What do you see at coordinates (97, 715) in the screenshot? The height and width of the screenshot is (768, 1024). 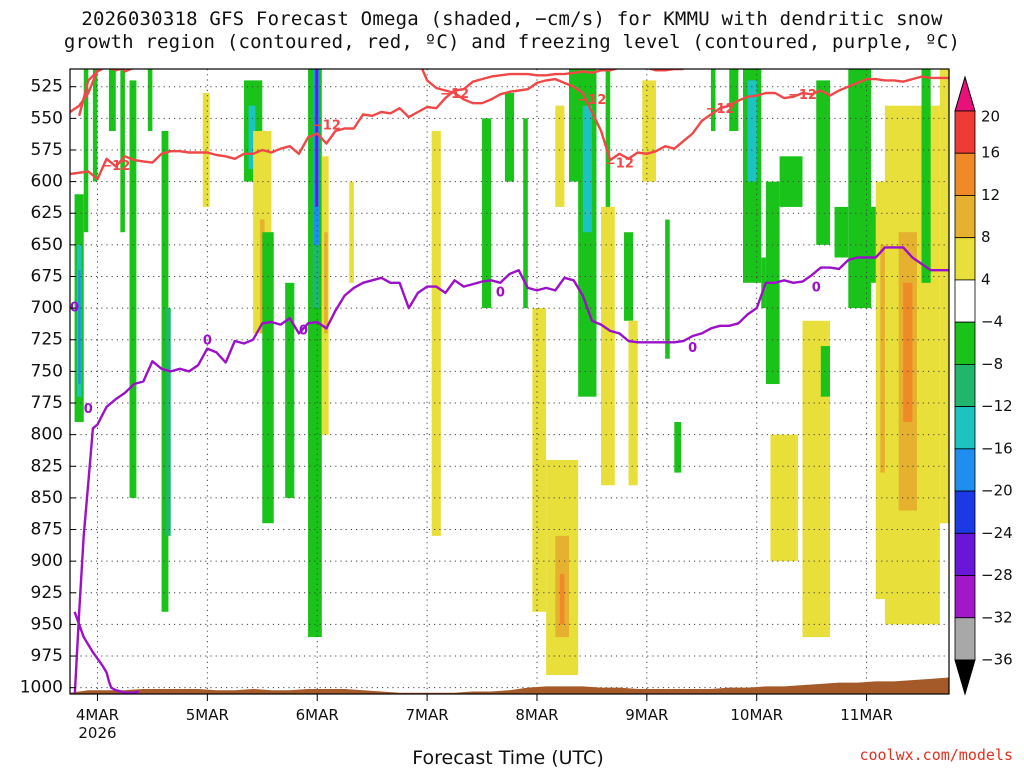 I see `x-tick-label: 4MAR` at bounding box center [97, 715].